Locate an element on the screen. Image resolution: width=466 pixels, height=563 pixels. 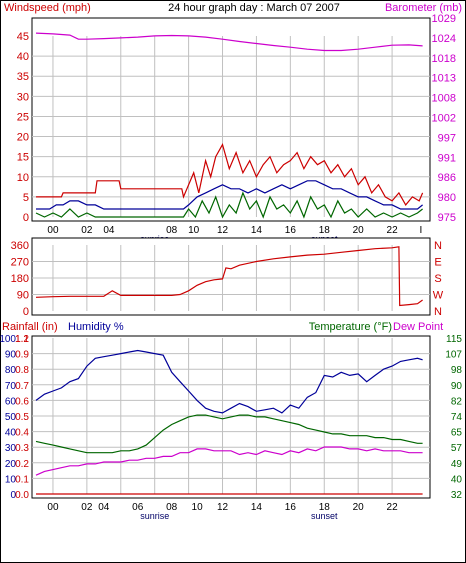
rain-tick-label: 0.6 is located at coordinates (22, 401).